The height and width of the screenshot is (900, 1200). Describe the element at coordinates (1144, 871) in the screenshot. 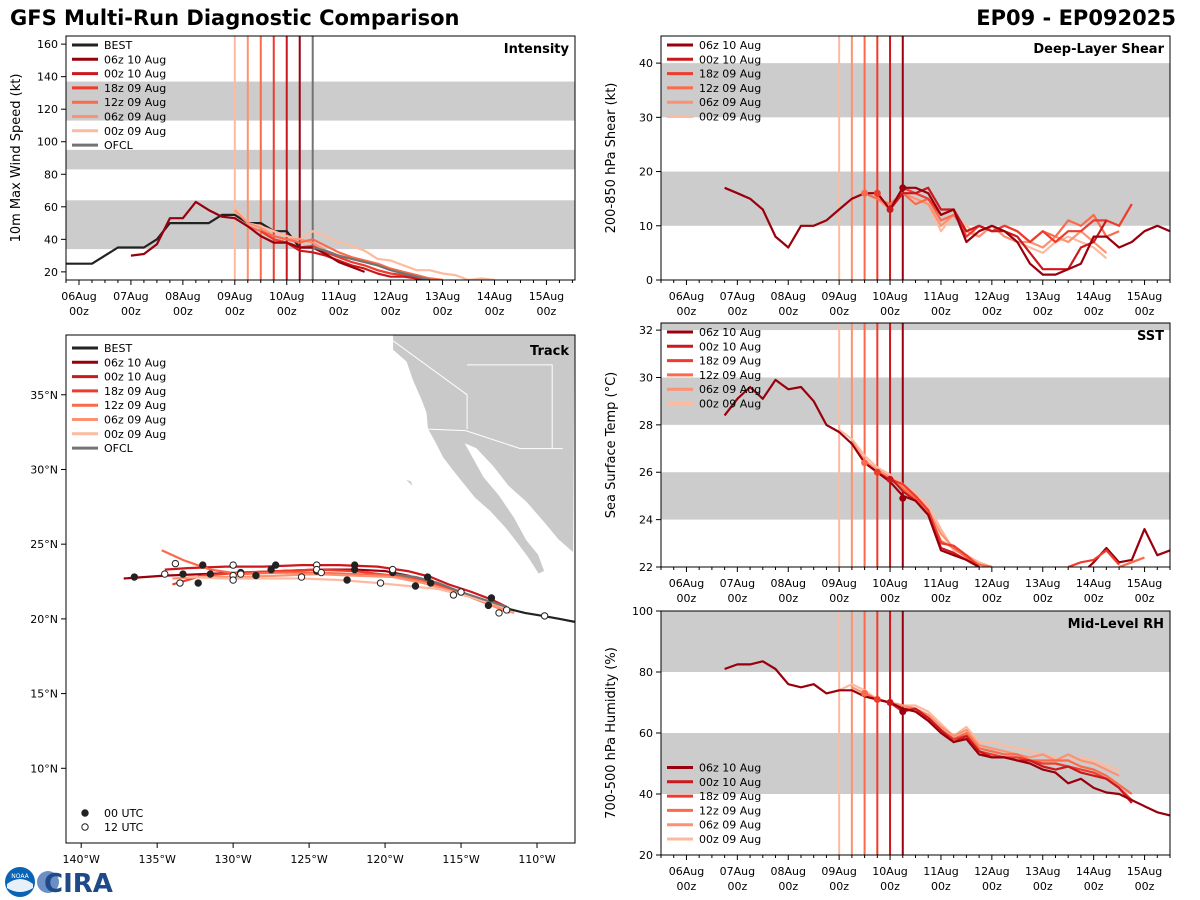

I see `rh-xtick-label: 15Aug` at that location.